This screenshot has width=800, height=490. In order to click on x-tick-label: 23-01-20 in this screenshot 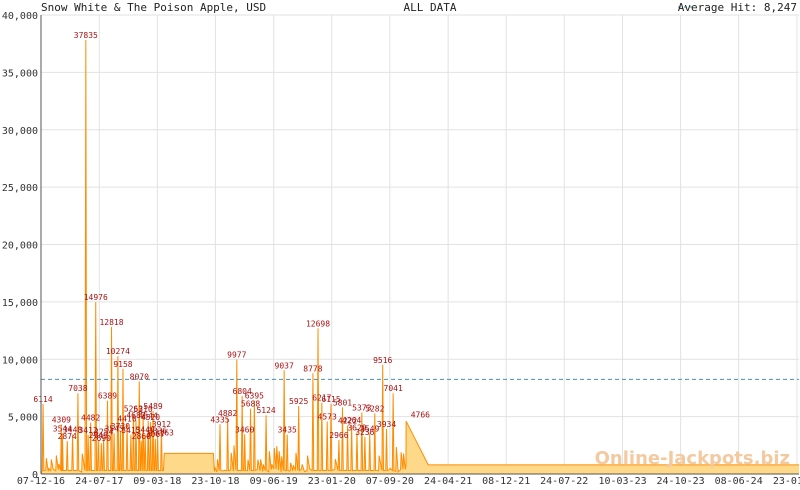, I will do `click(332, 481)`.